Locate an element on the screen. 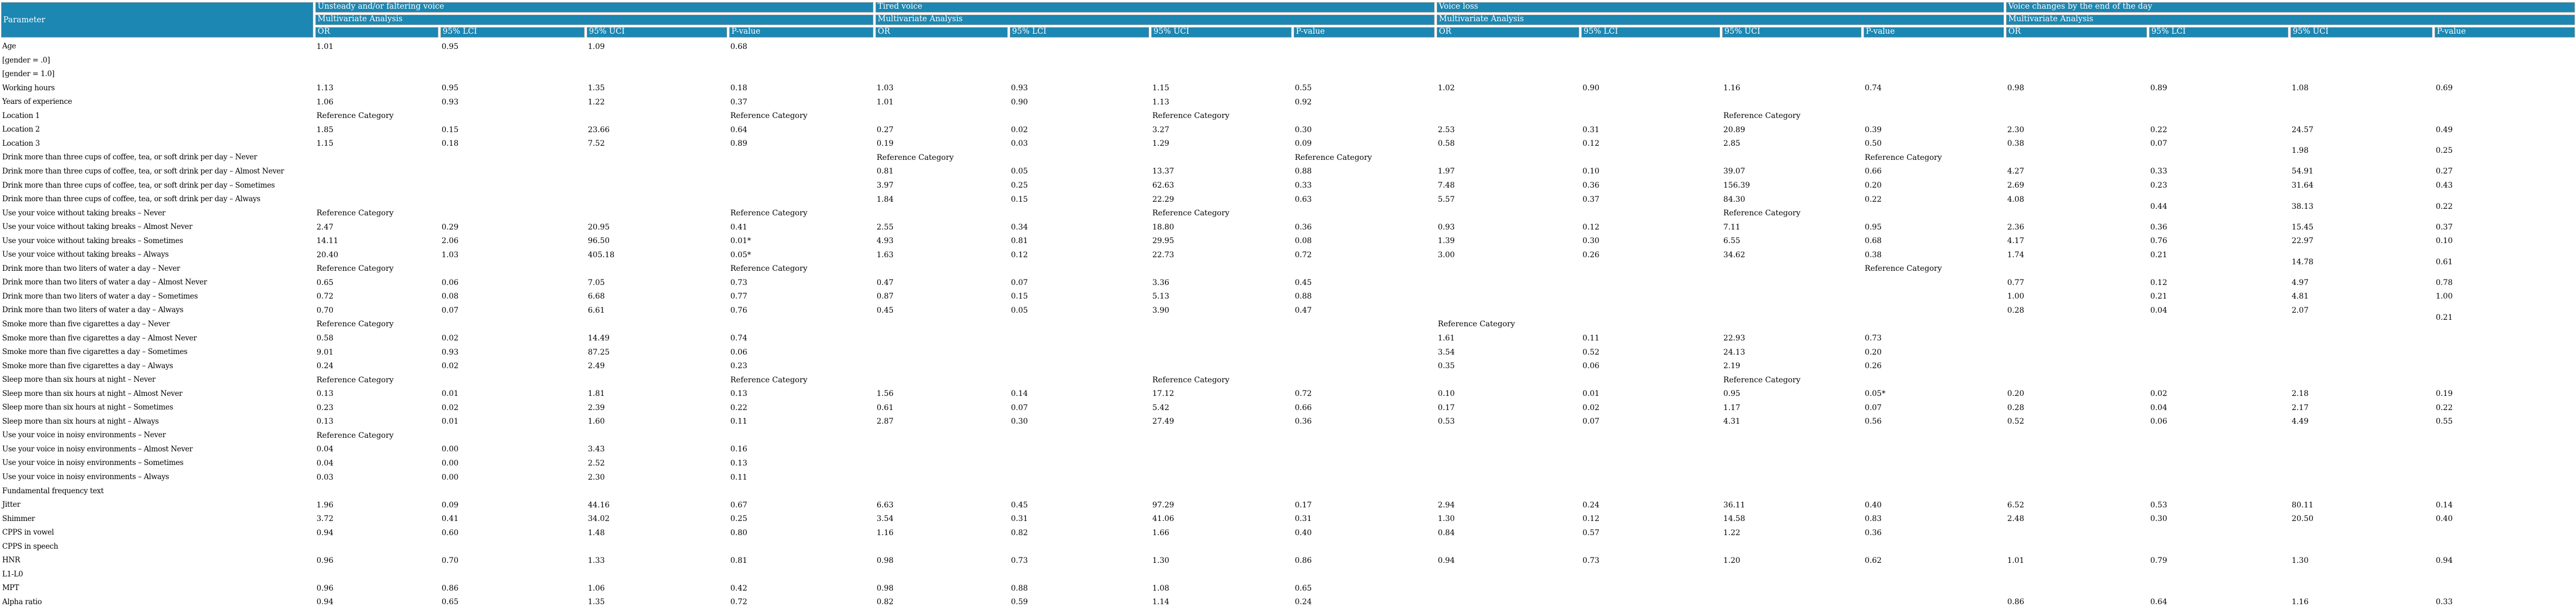 The height and width of the screenshot is (608, 2576). value-cell: 0.27 is located at coordinates (2505, 171).